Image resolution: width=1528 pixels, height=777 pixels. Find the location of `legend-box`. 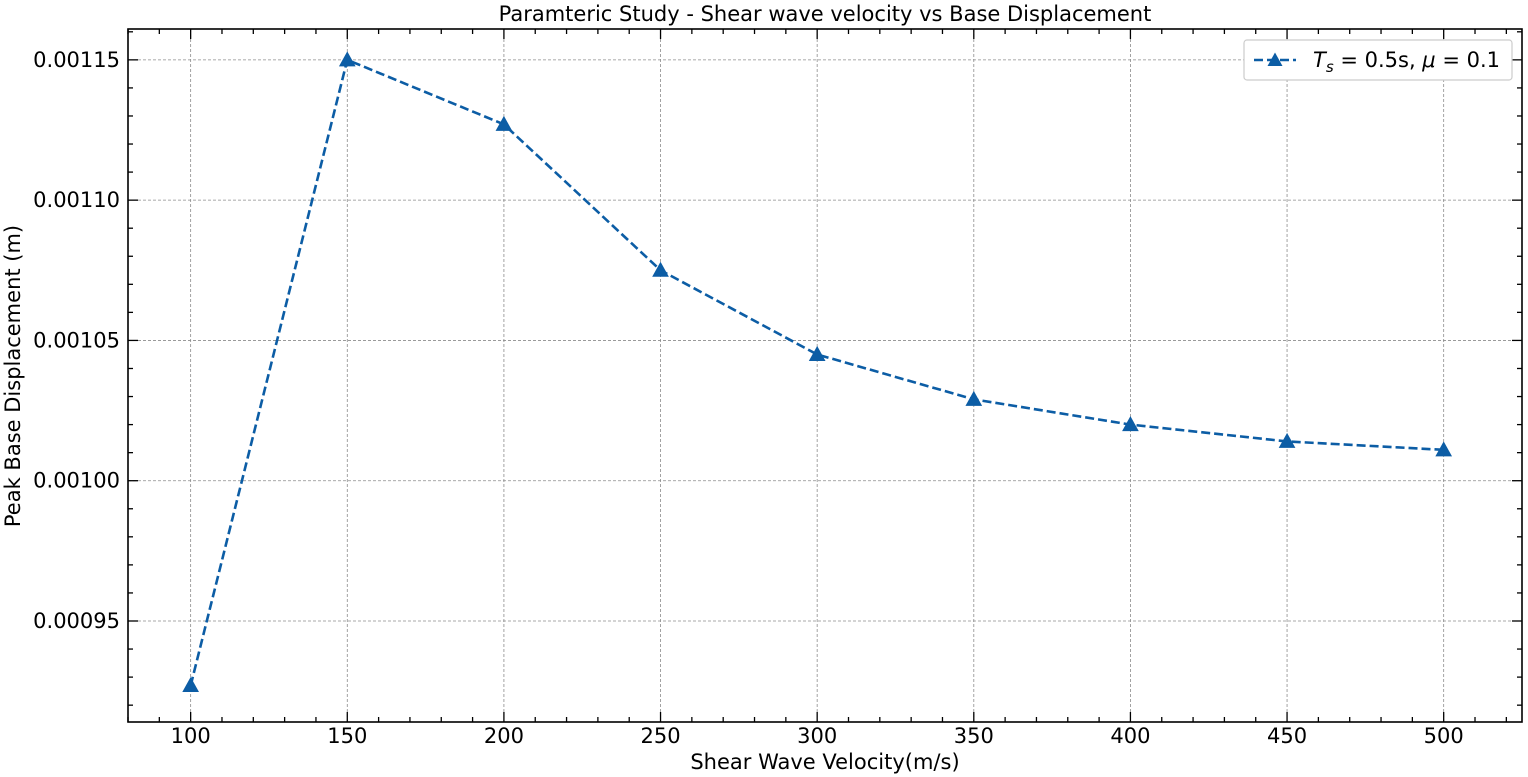

legend-box is located at coordinates (1378, 60).